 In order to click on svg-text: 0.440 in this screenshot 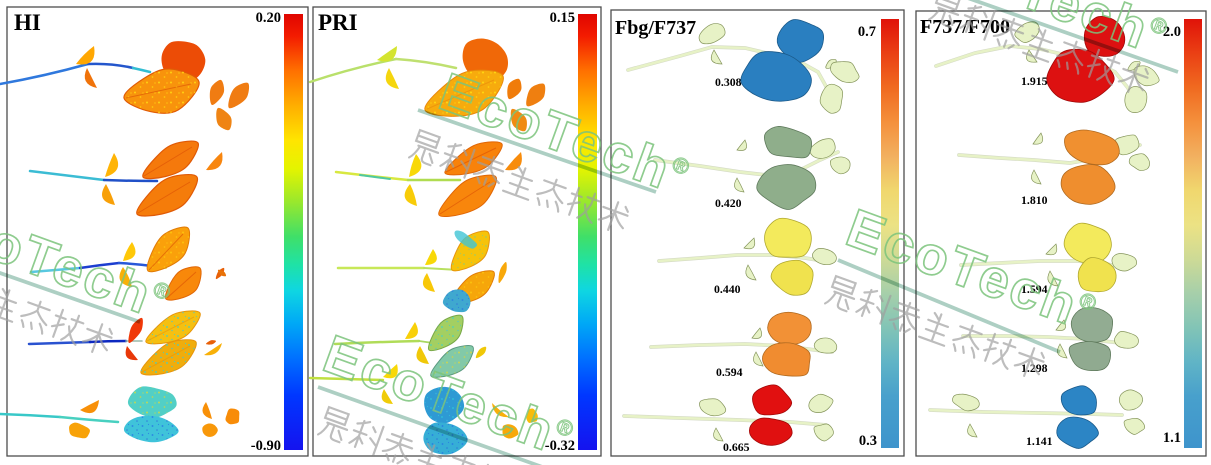, I will do `click(727, 289)`.